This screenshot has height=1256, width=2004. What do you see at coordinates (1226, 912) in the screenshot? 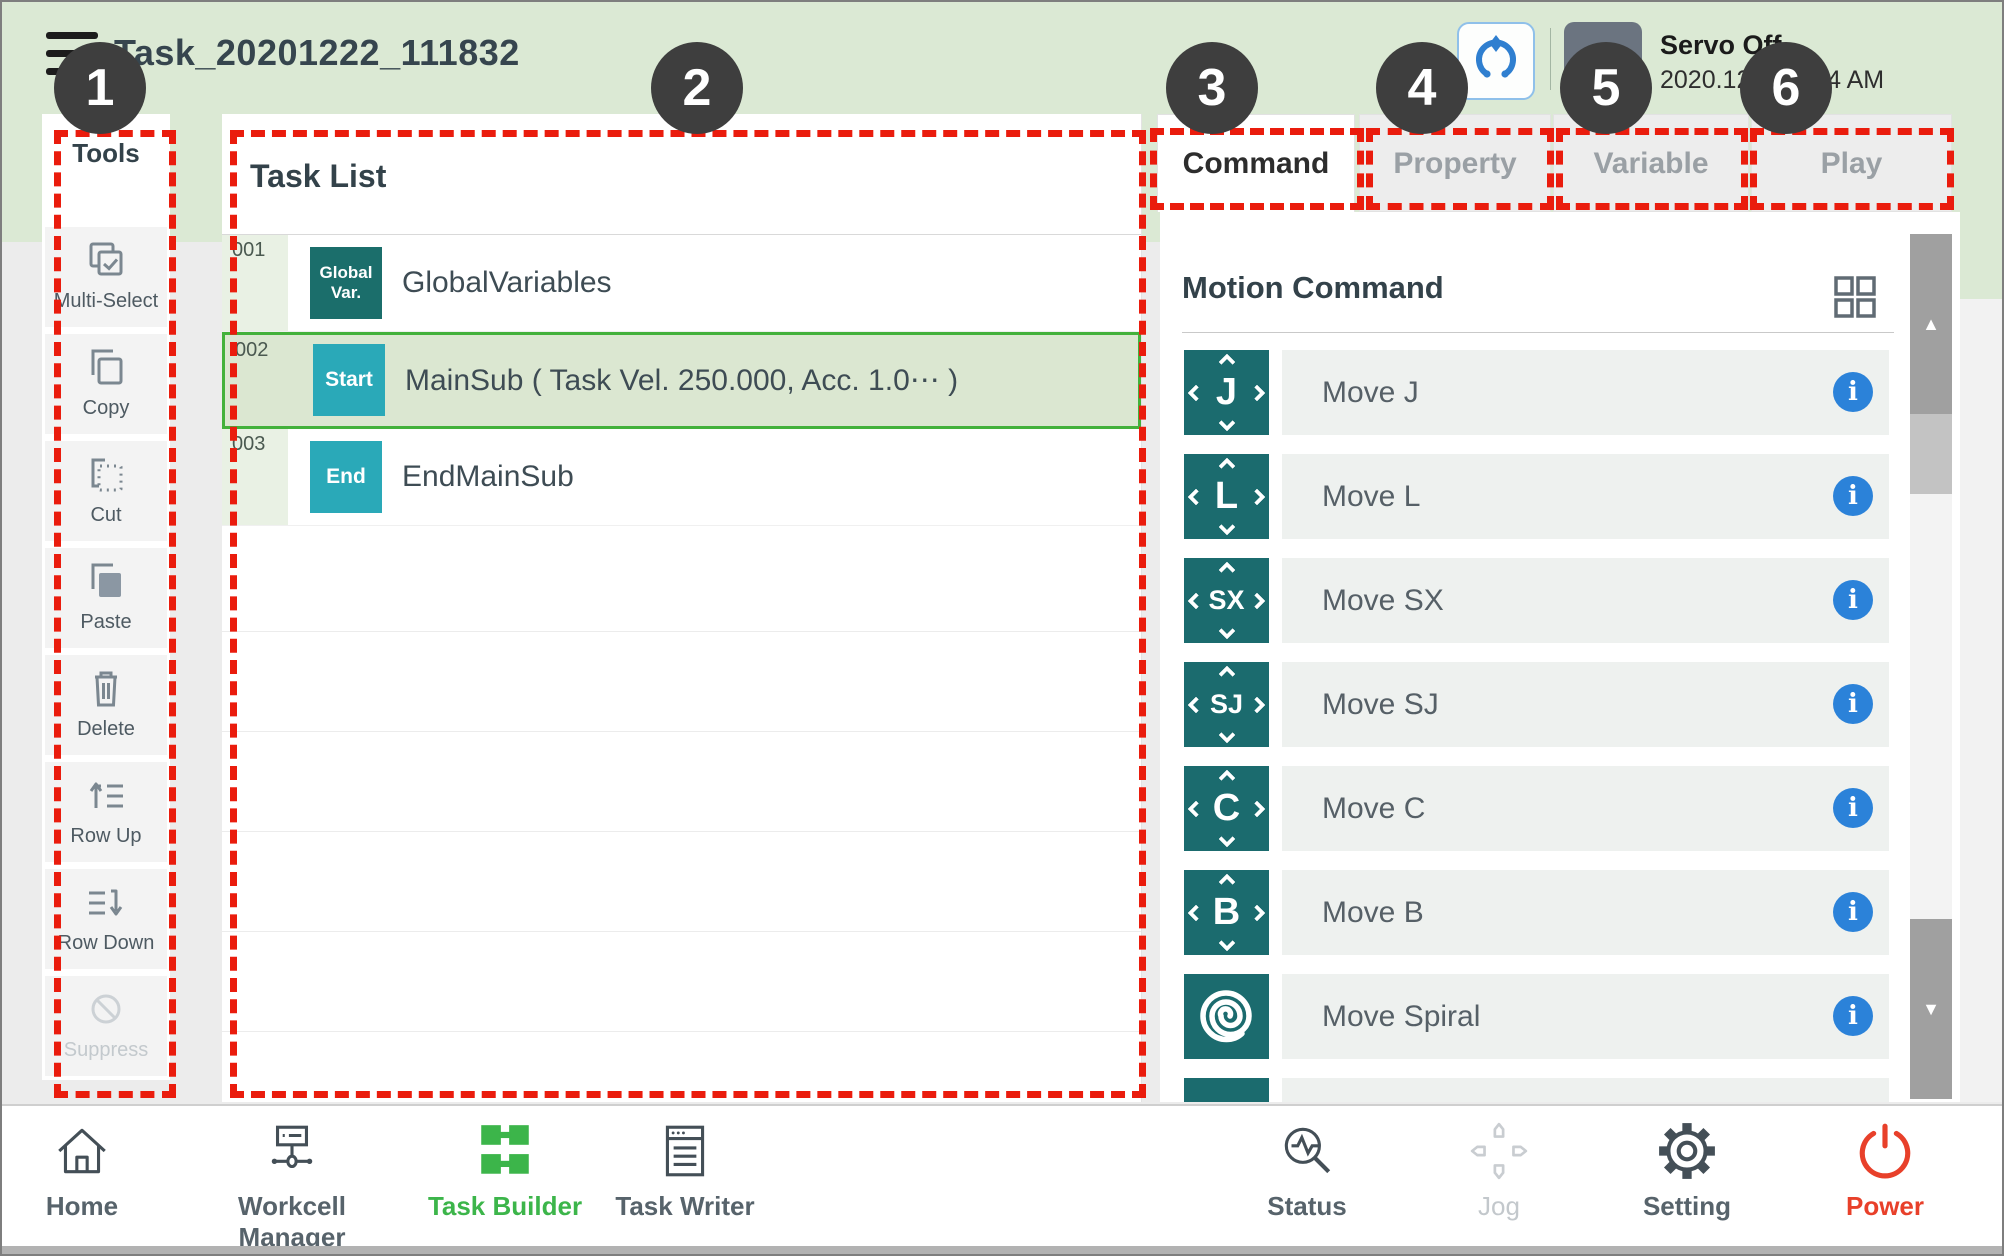
I see `move-b-icon: B` at bounding box center [1226, 912].